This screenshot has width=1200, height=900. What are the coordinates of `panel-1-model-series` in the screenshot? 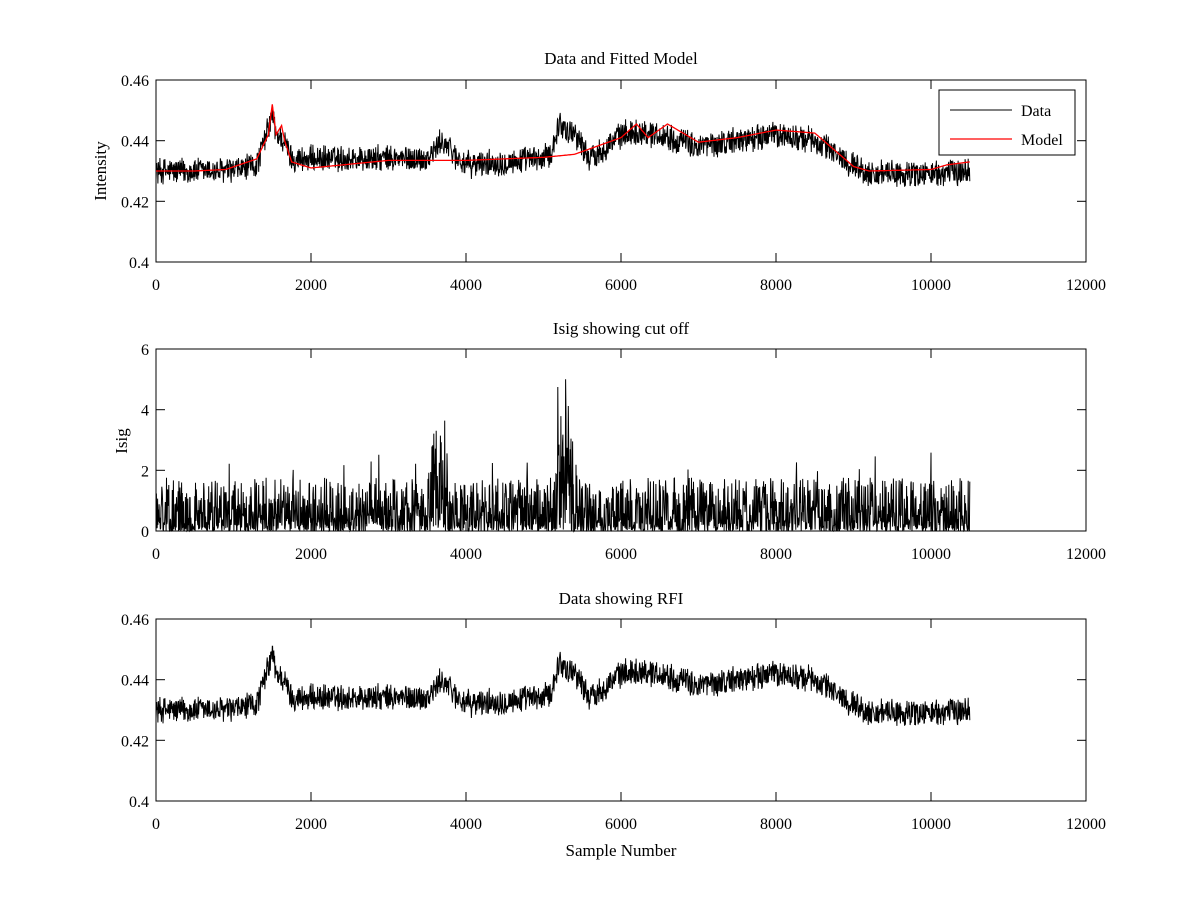 It's located at (563, 138).